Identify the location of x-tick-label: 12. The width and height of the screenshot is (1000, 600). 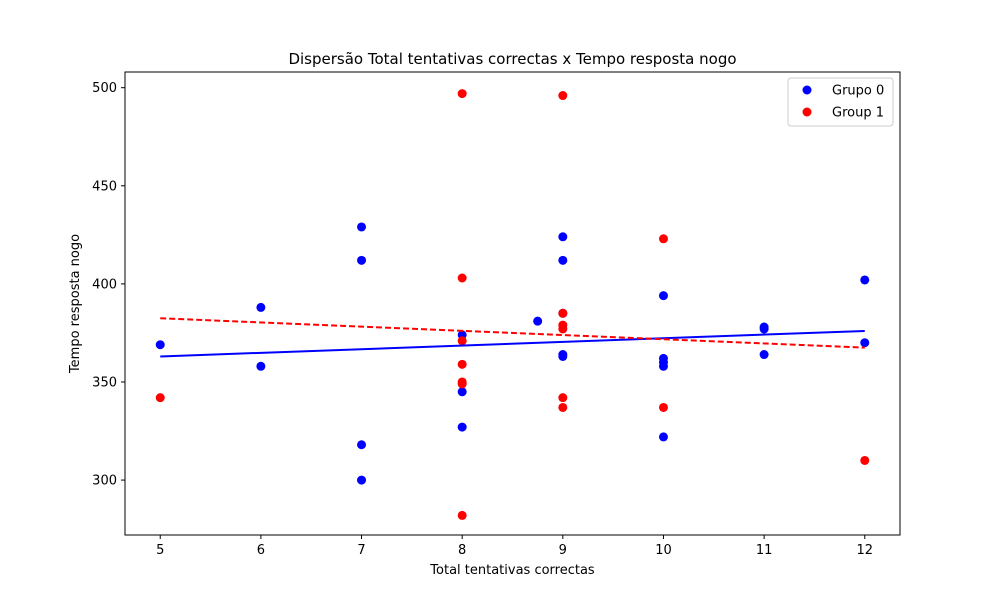
(864, 550).